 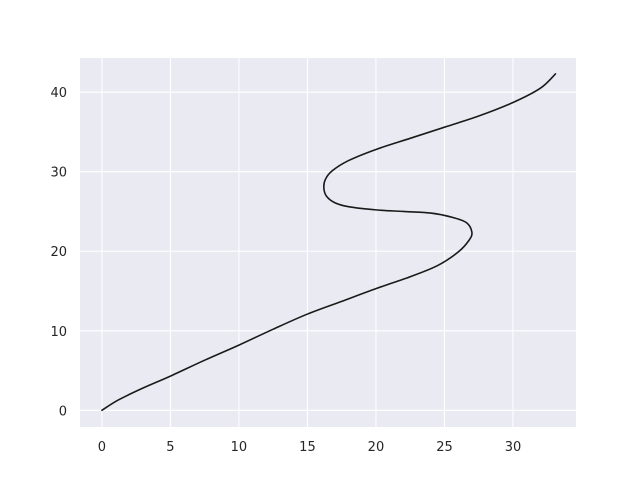 What do you see at coordinates (376, 447) in the screenshot?
I see `x-tick-label: 20` at bounding box center [376, 447].